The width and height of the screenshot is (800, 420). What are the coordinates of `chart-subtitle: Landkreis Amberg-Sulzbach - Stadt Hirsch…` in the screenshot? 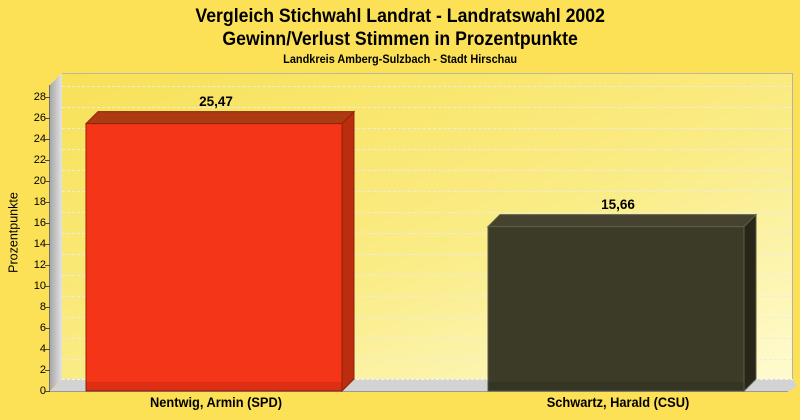 It's located at (400, 60).